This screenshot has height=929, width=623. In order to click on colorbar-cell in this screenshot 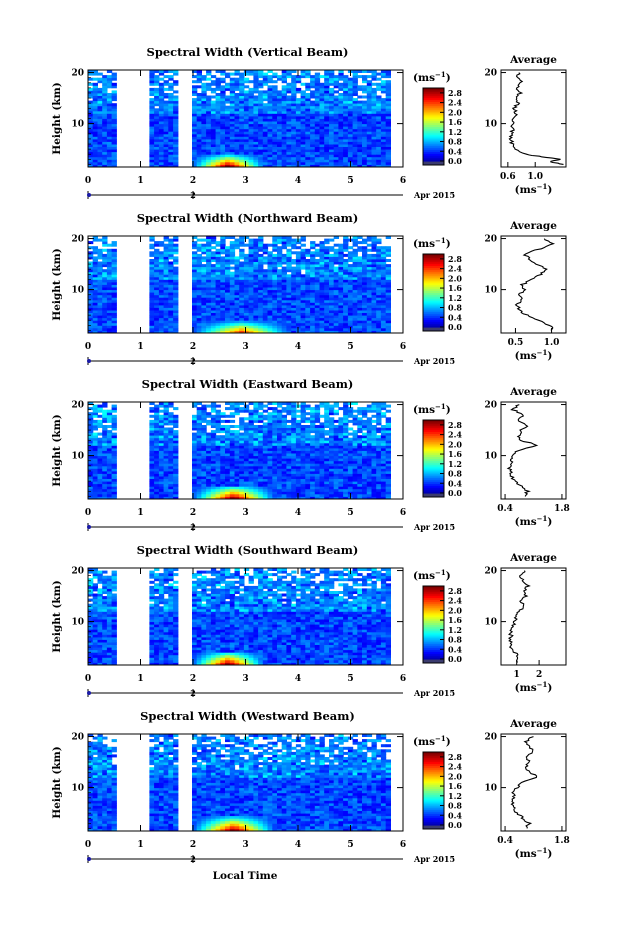, I will do `click(433, 276)`.